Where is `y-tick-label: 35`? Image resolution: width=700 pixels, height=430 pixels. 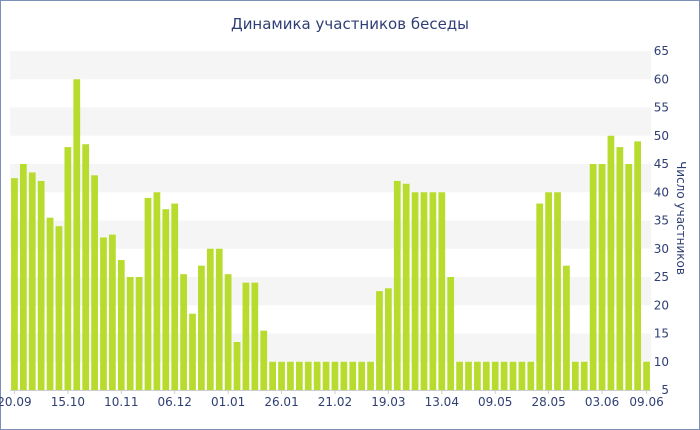 y-tick-label: 35 is located at coordinates (661, 221).